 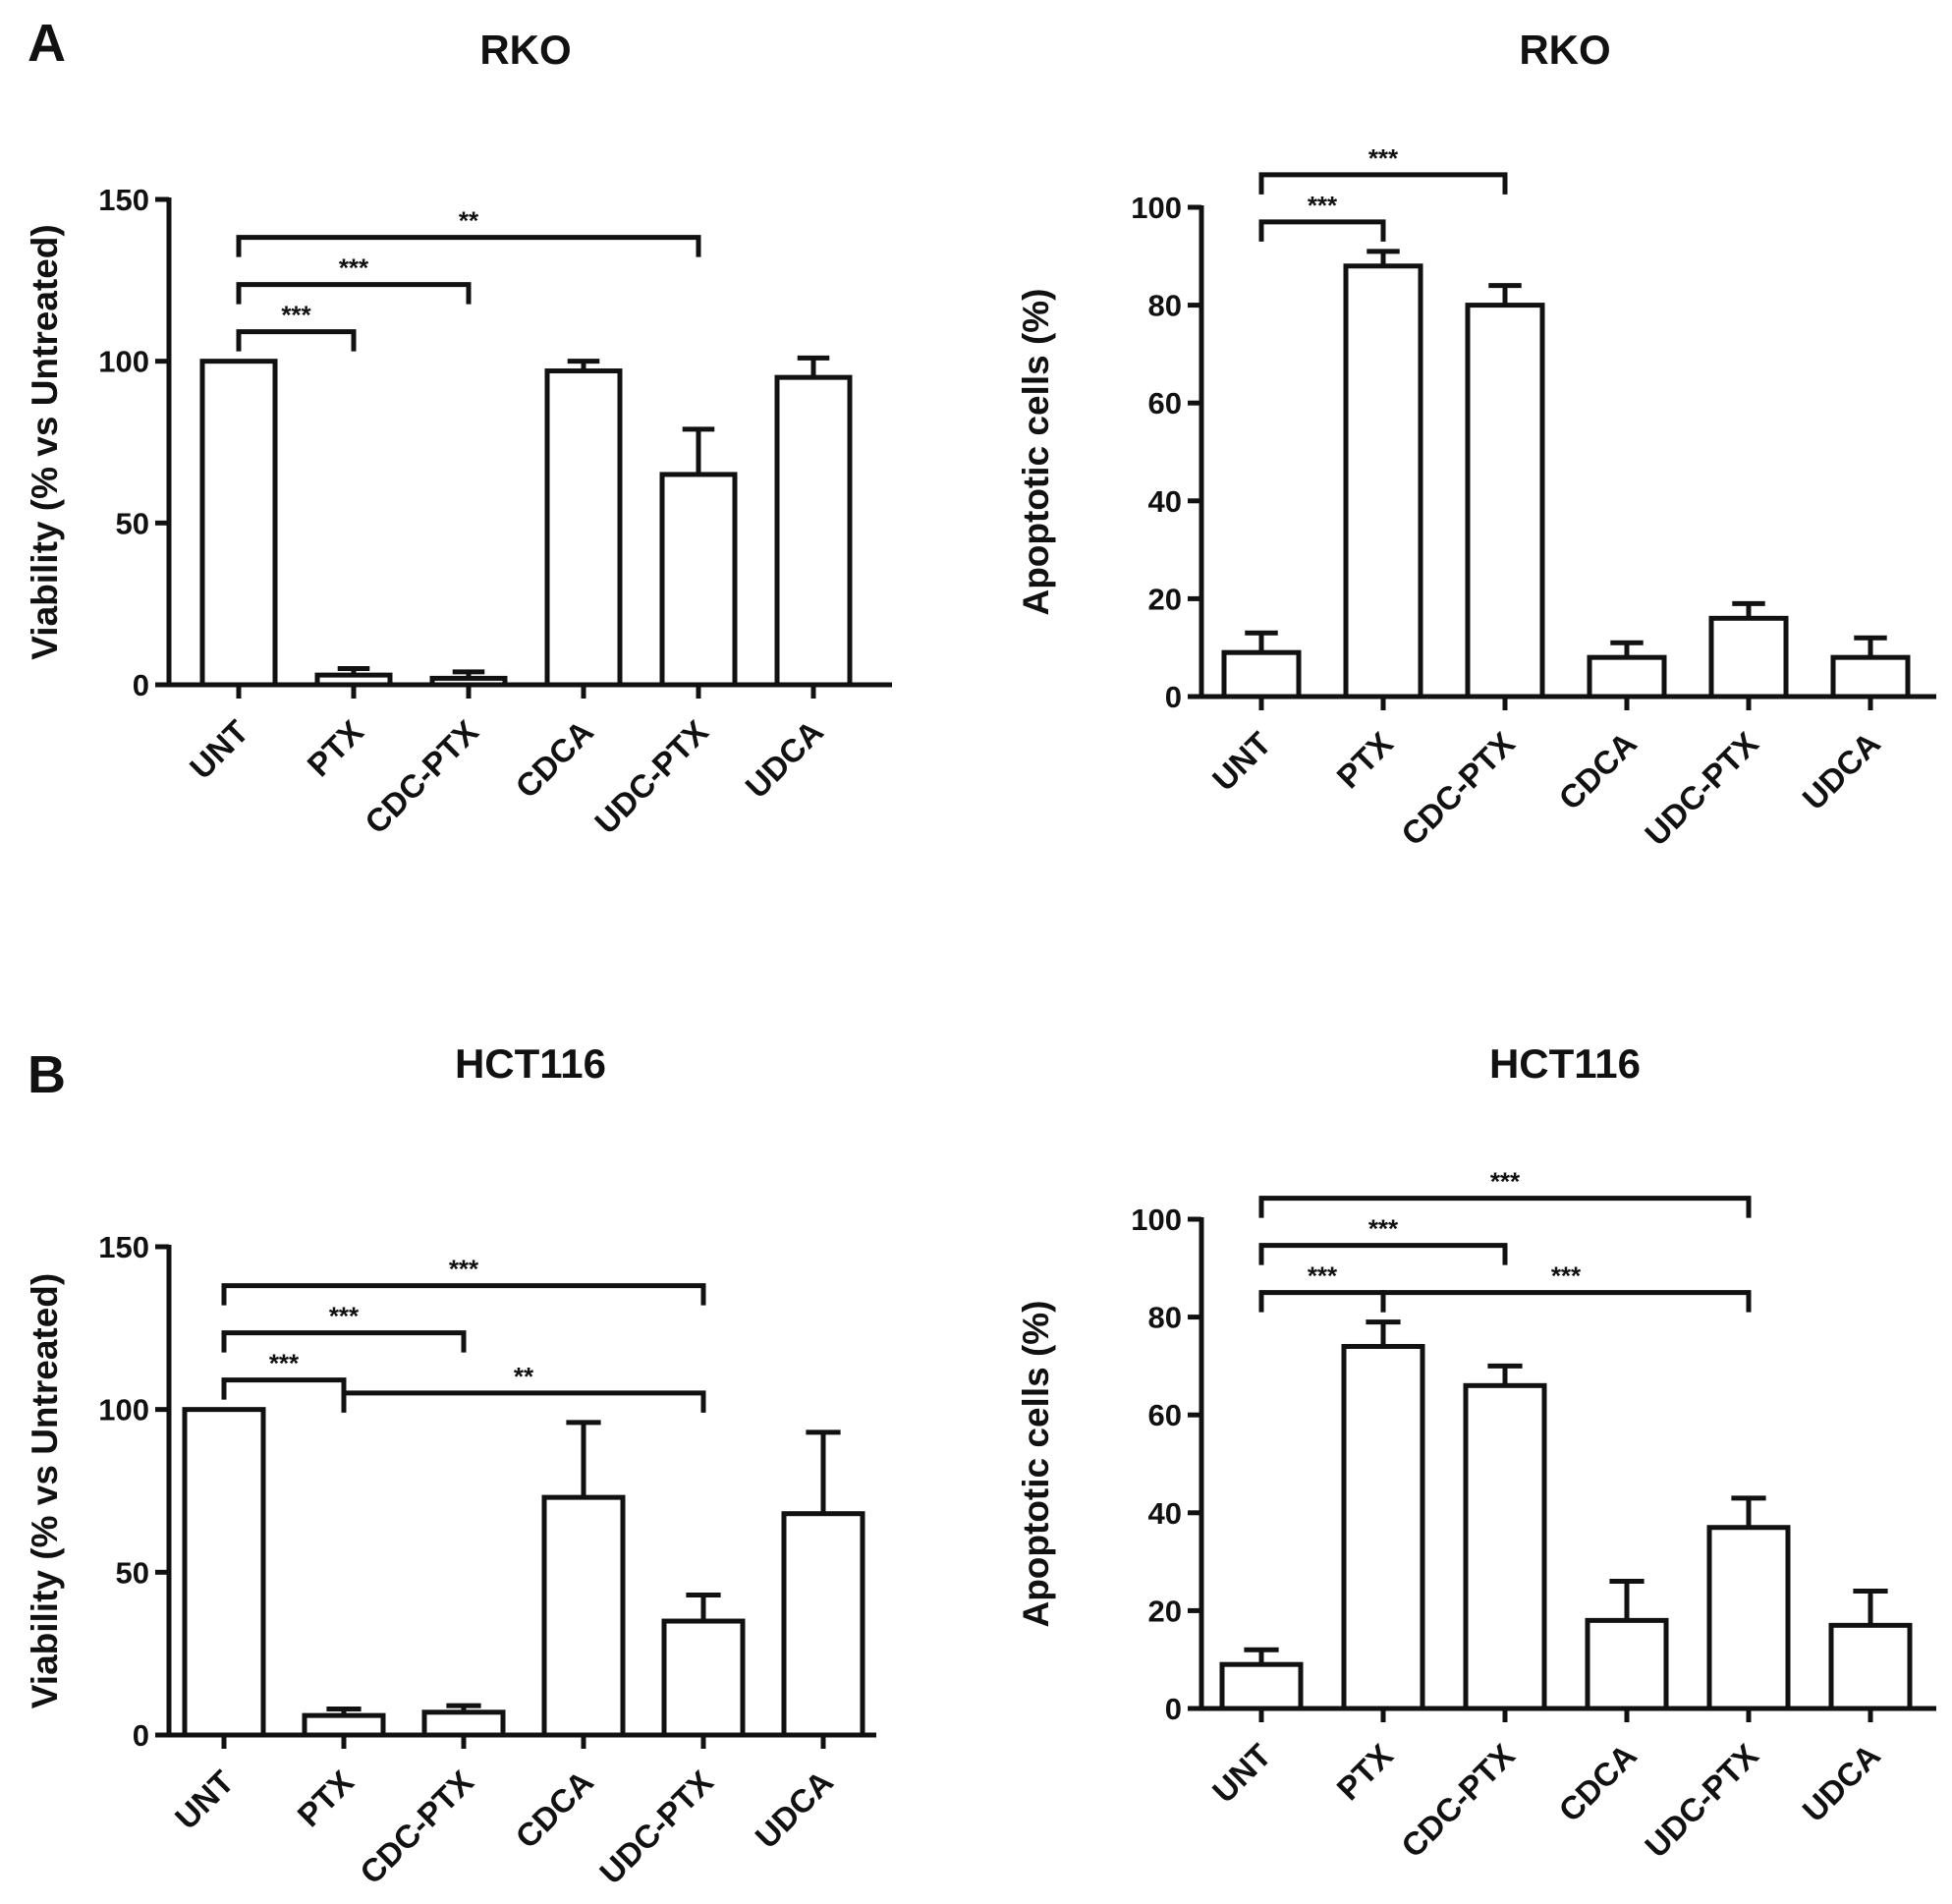 I want to click on y-tick-label: 50, so click(x=132, y=1572).